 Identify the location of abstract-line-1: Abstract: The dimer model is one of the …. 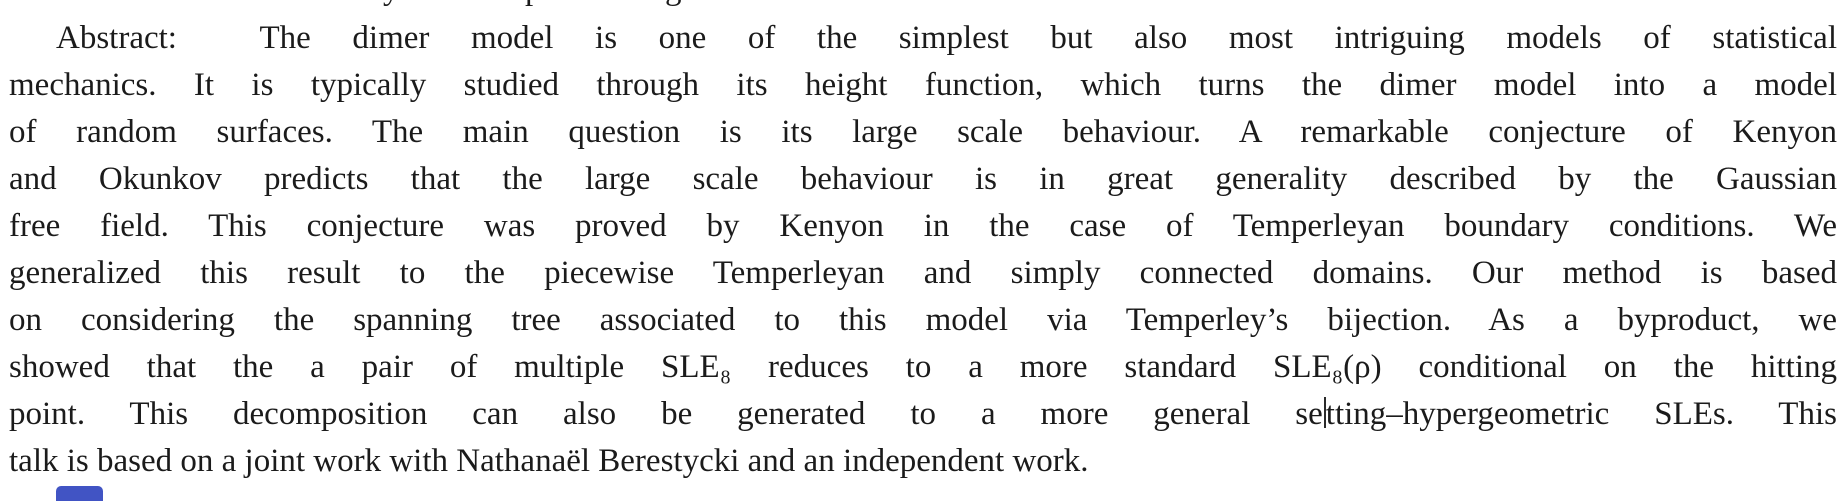
(946, 38).